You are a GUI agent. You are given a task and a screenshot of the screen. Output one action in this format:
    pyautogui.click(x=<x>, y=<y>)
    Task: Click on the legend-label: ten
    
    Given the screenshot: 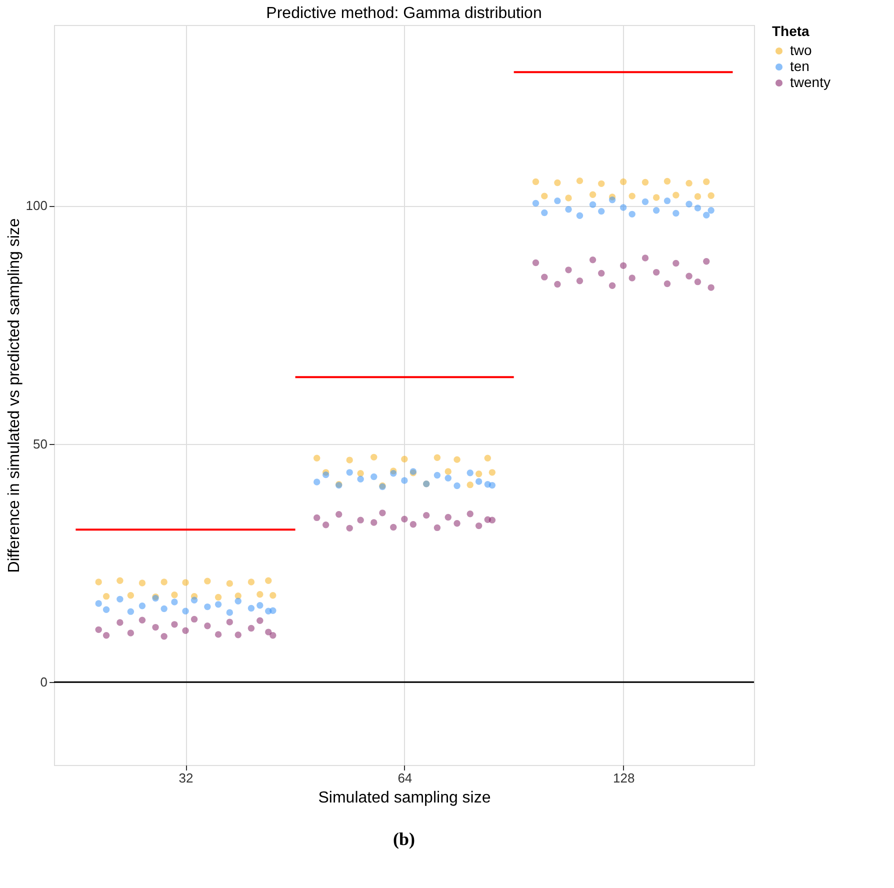 What is the action you would take?
    pyautogui.click(x=800, y=66)
    